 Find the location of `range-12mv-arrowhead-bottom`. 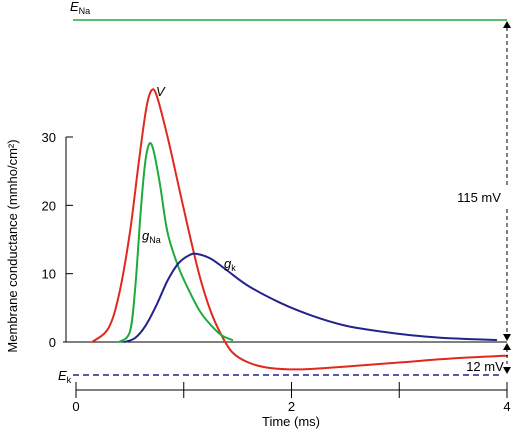

range-12mv-arrowhead-bottom is located at coordinates (507, 370).